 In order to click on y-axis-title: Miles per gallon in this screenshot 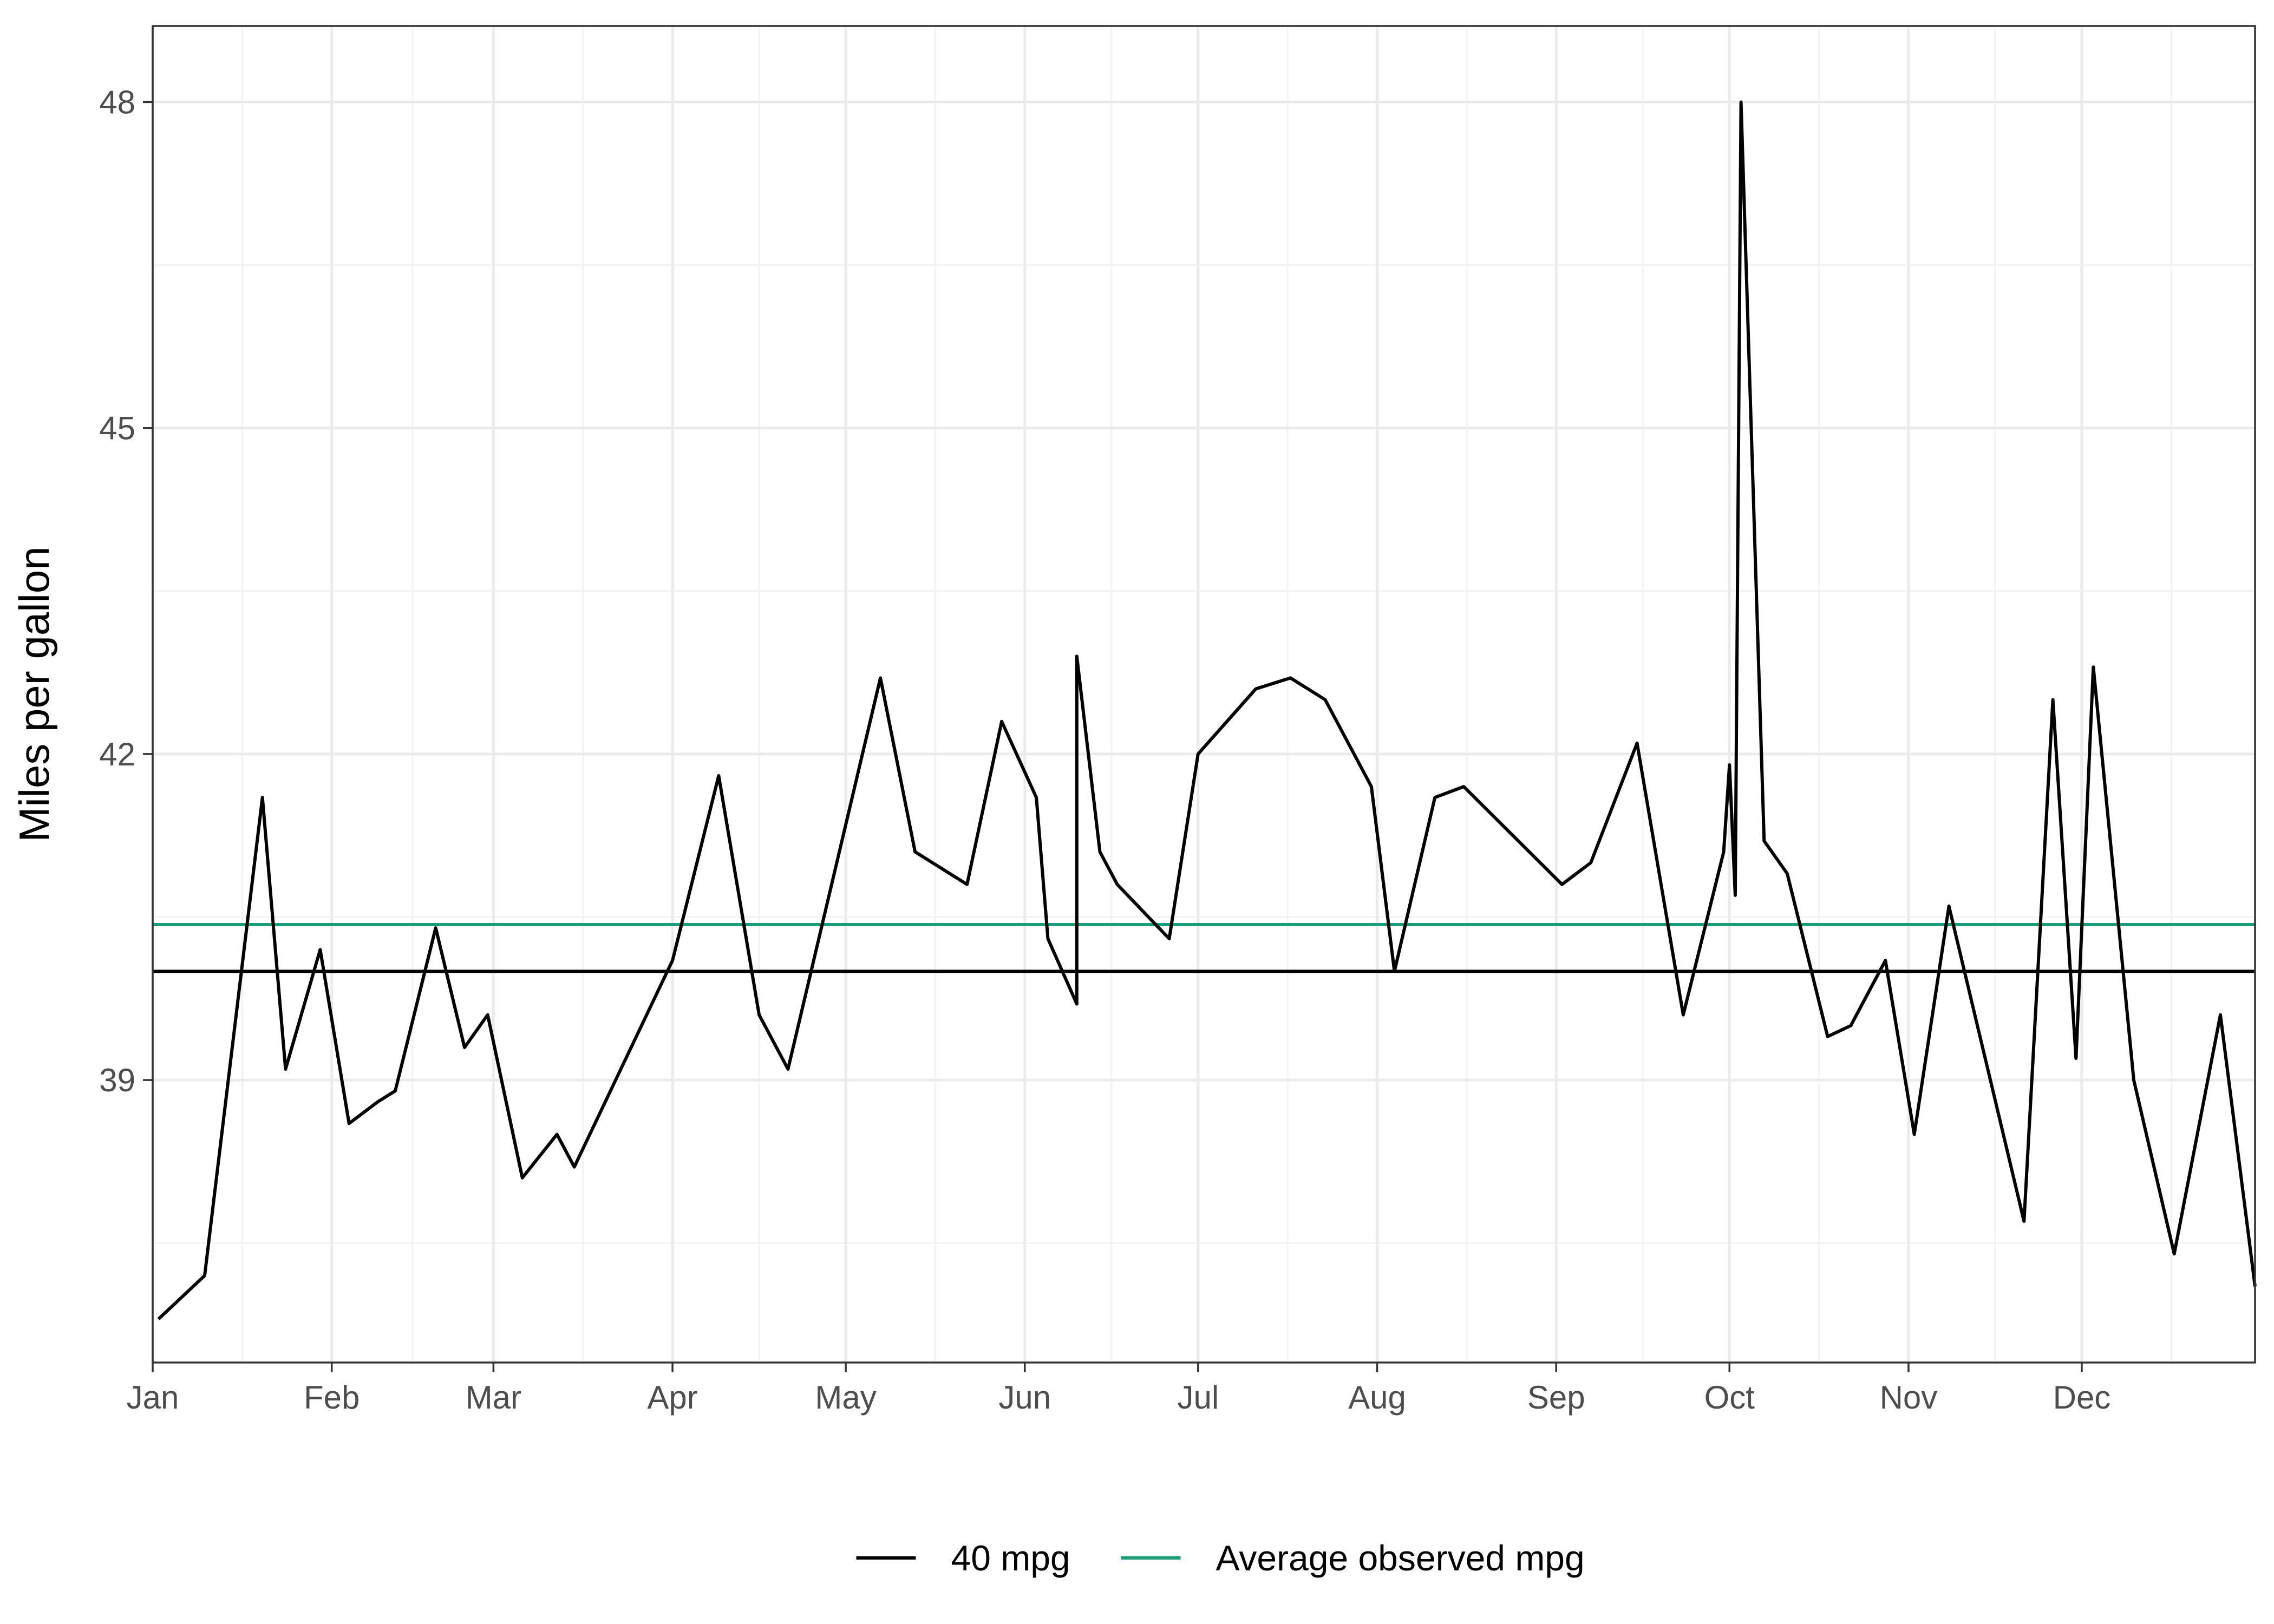, I will do `click(34, 694)`.